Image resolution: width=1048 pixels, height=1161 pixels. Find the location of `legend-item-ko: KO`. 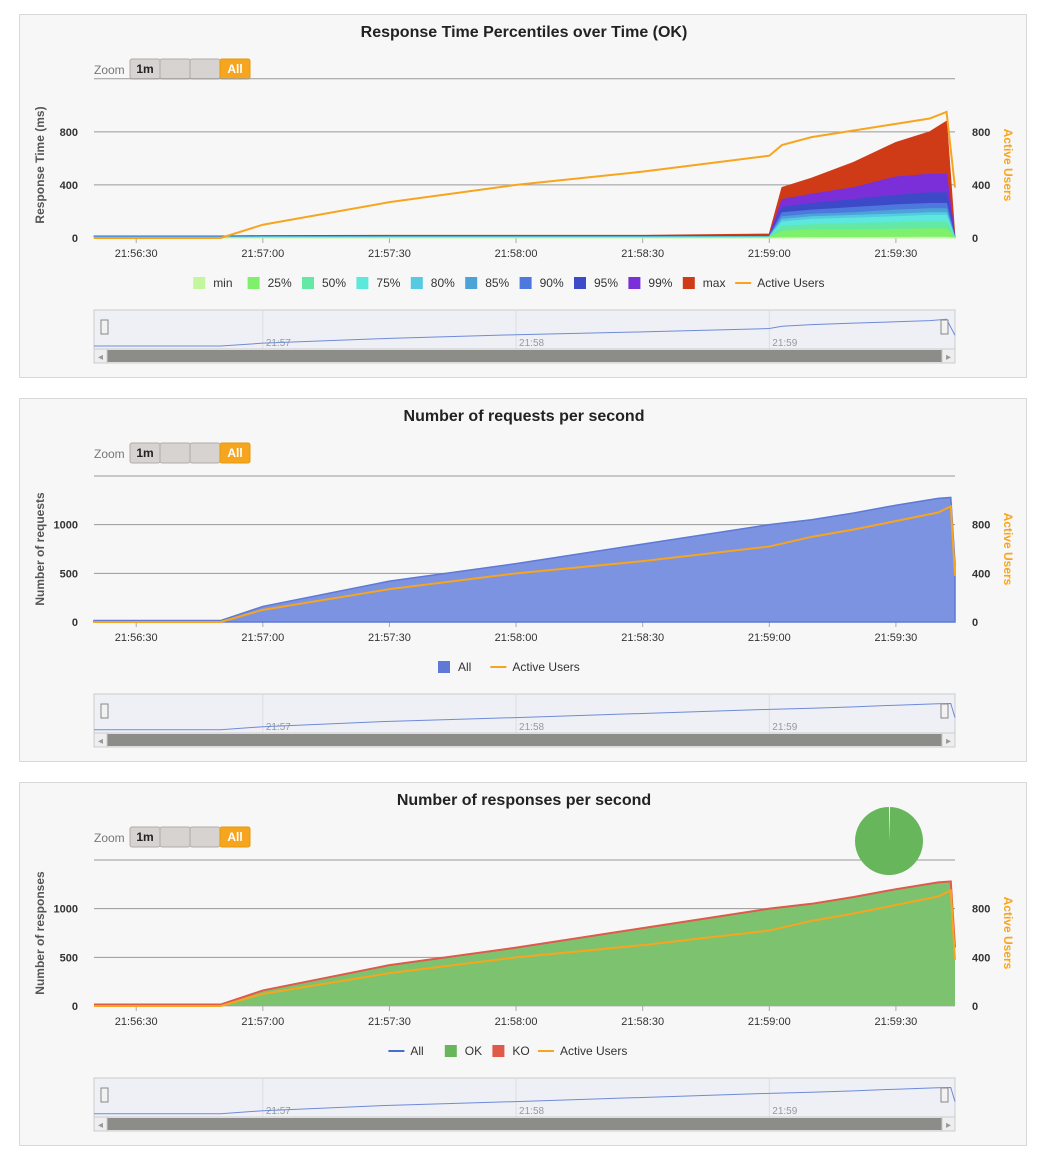

legend-item-ko: KO is located at coordinates (511, 1051).